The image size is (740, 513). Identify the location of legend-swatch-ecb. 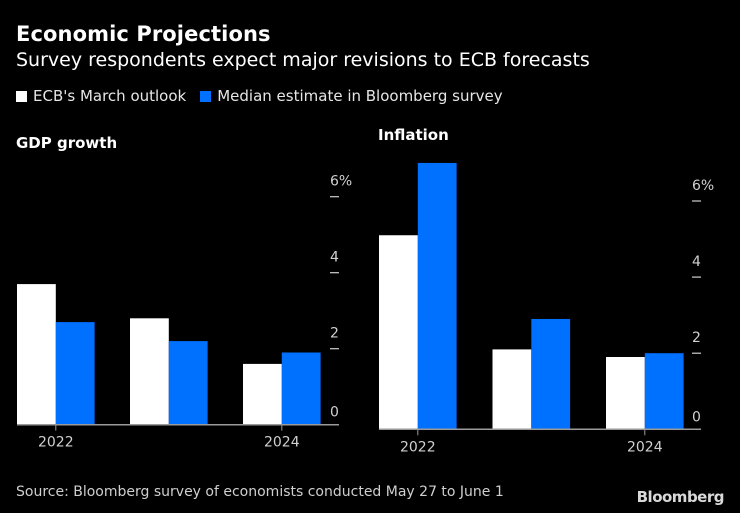
(21, 96).